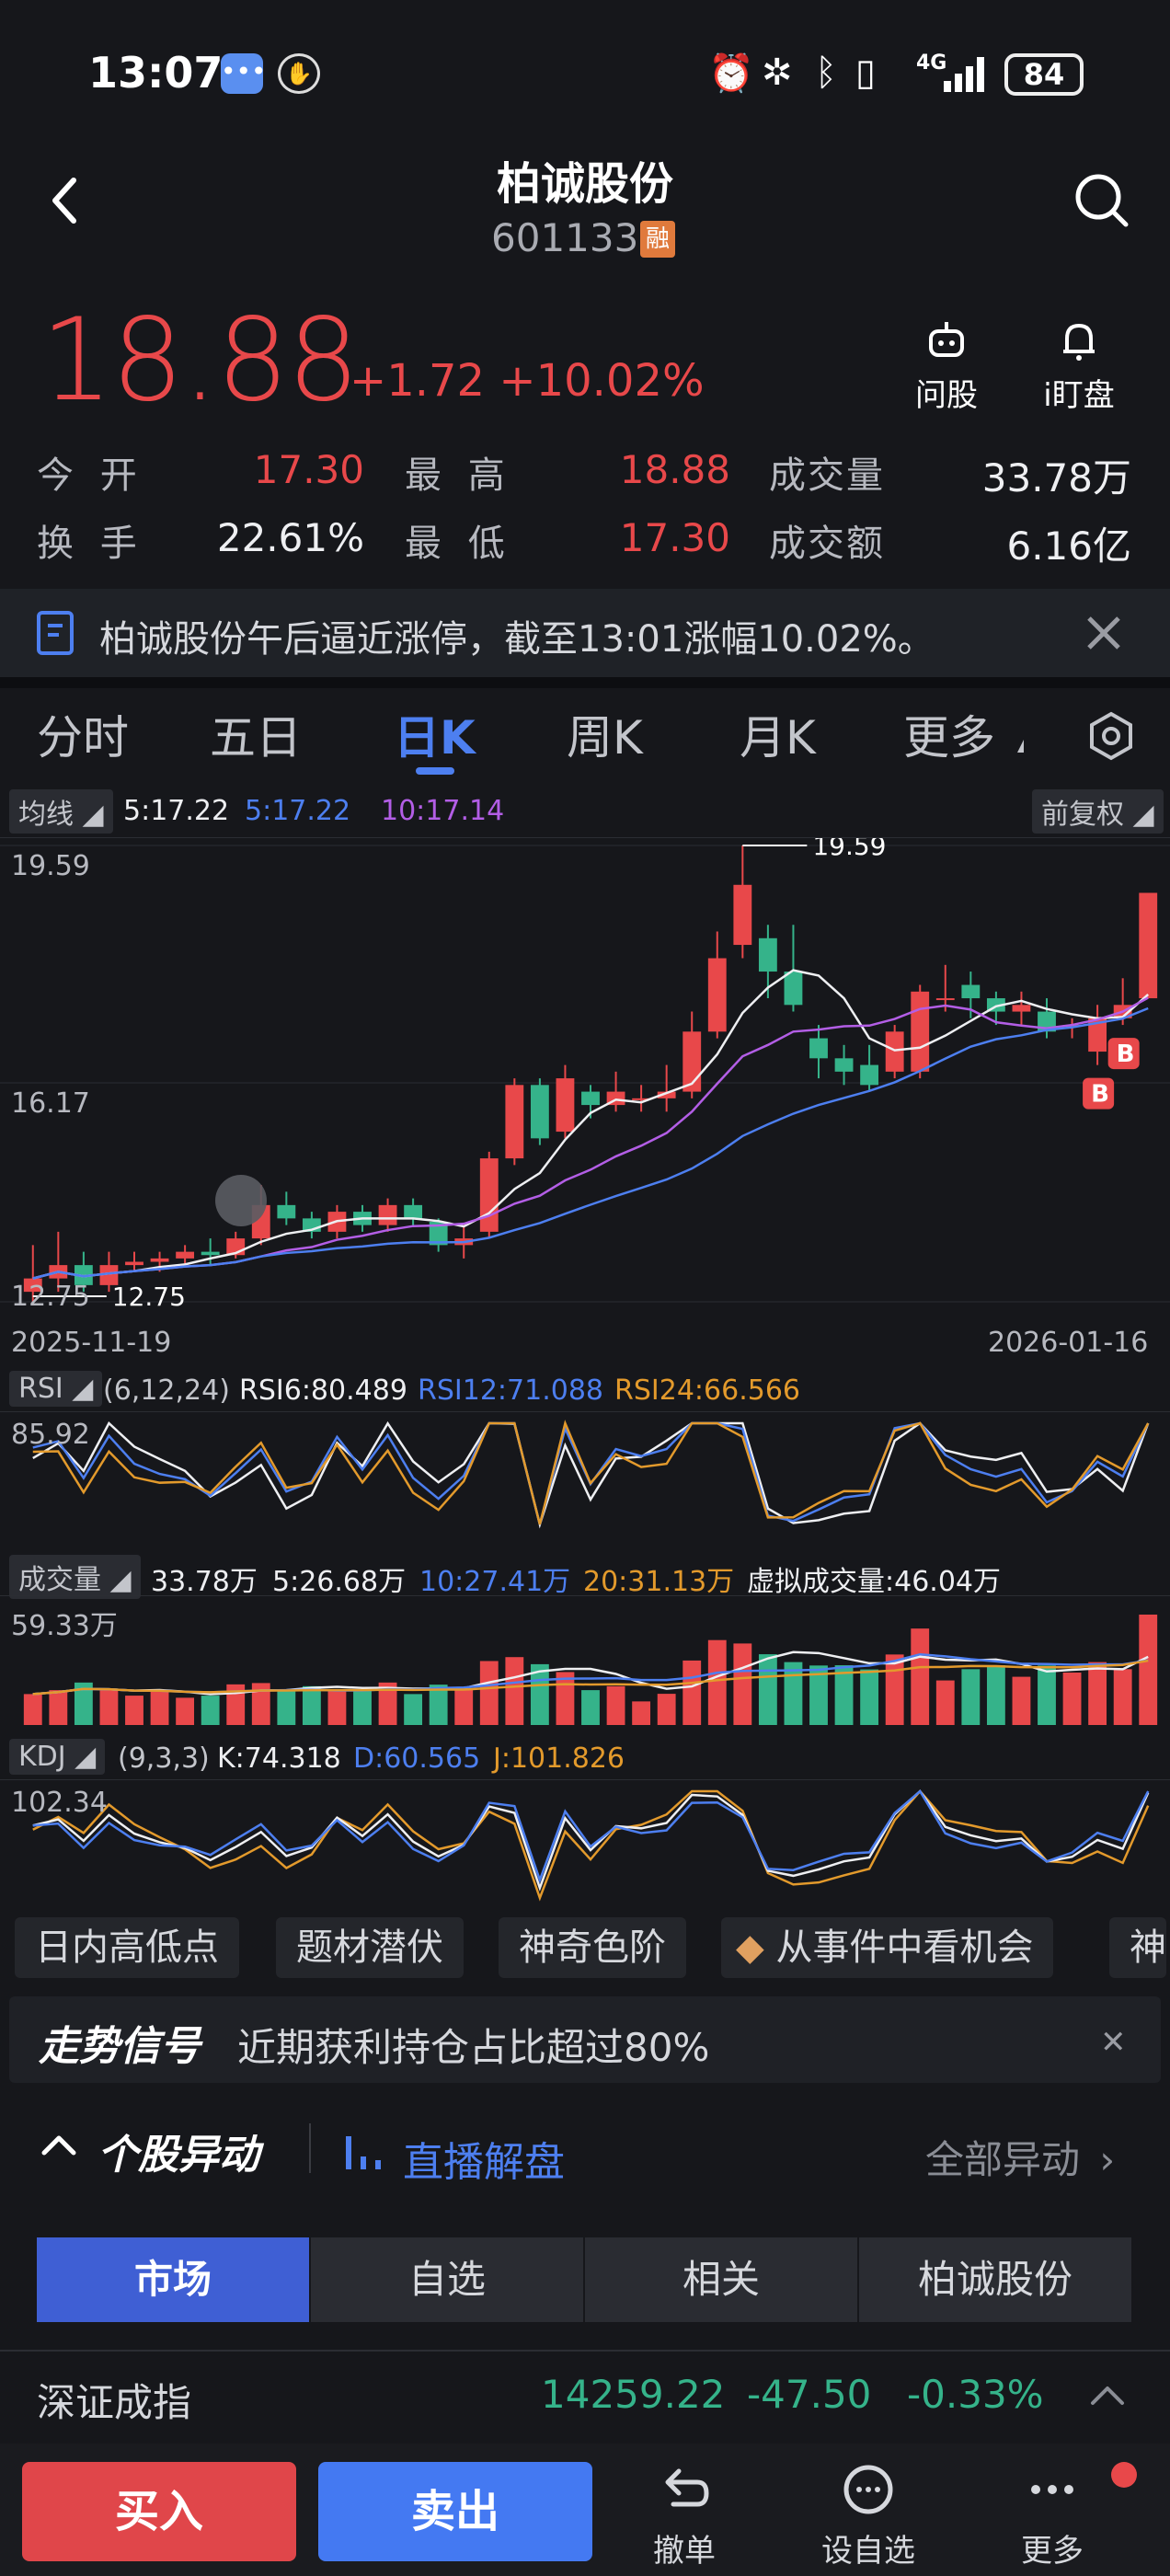 This screenshot has width=1170, height=2576. I want to click on ma-selector: 均线 ◢, so click(61, 811).